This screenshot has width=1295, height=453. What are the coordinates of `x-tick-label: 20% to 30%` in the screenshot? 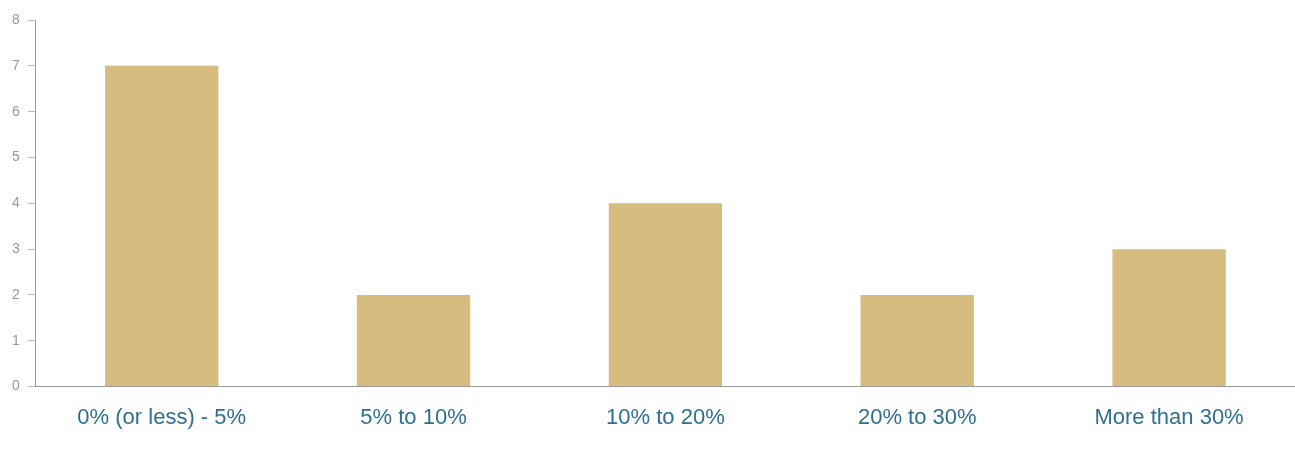 It's located at (917, 416).